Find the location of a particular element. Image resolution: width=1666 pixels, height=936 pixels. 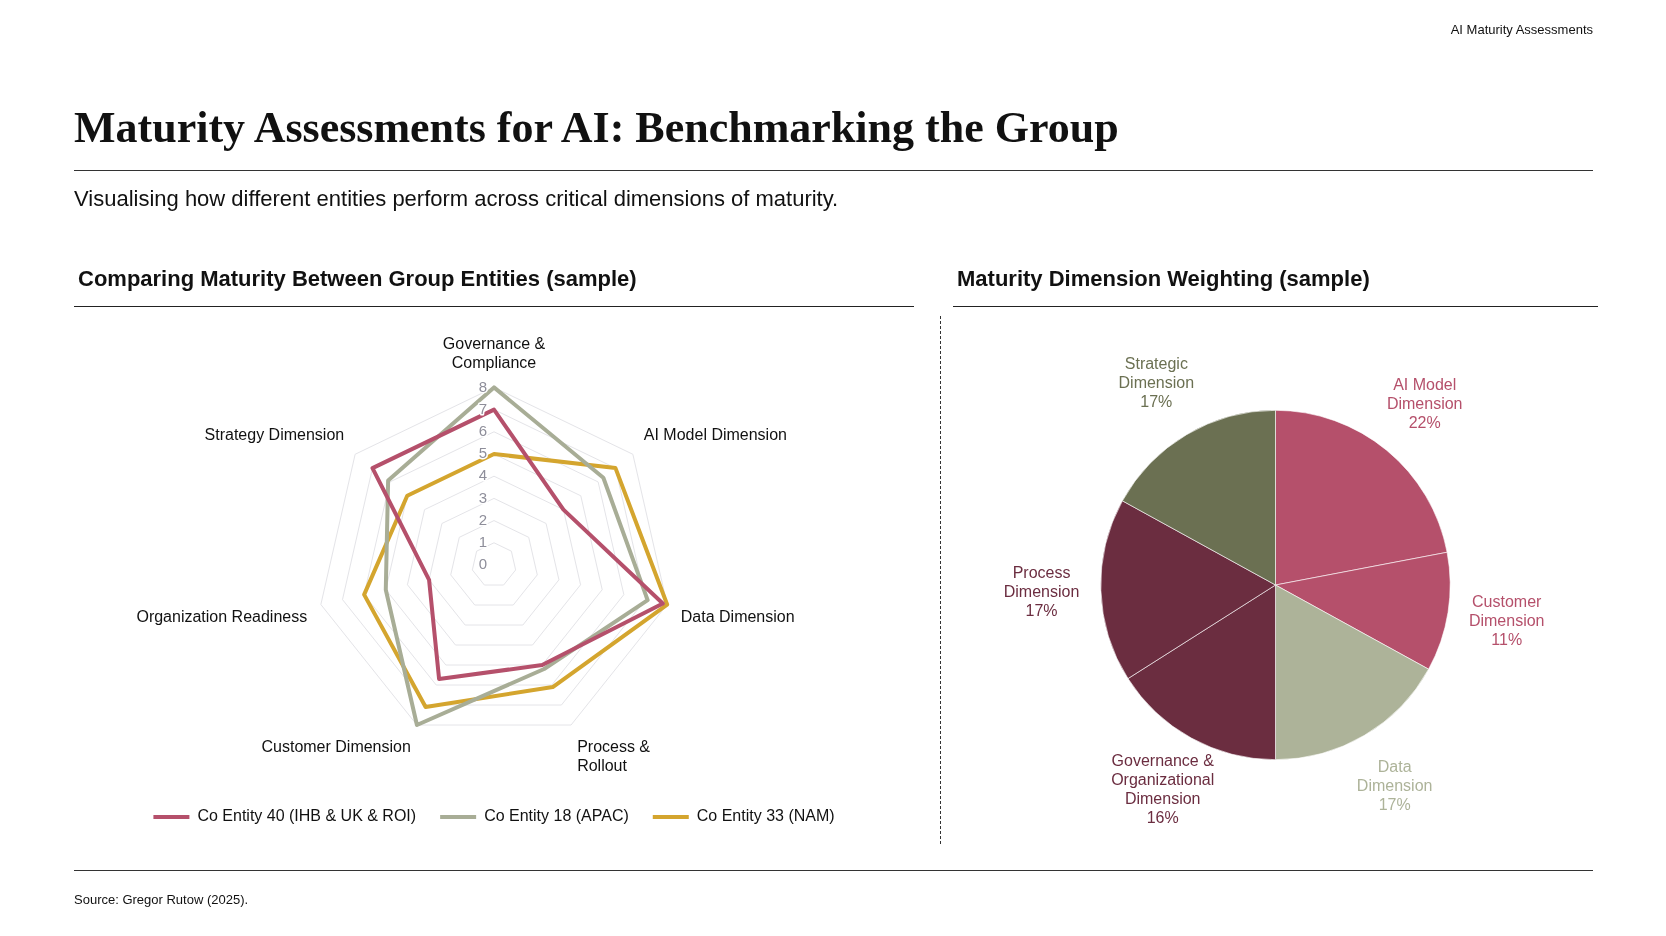

y-tick-label: 7 is located at coordinates (482, 408).